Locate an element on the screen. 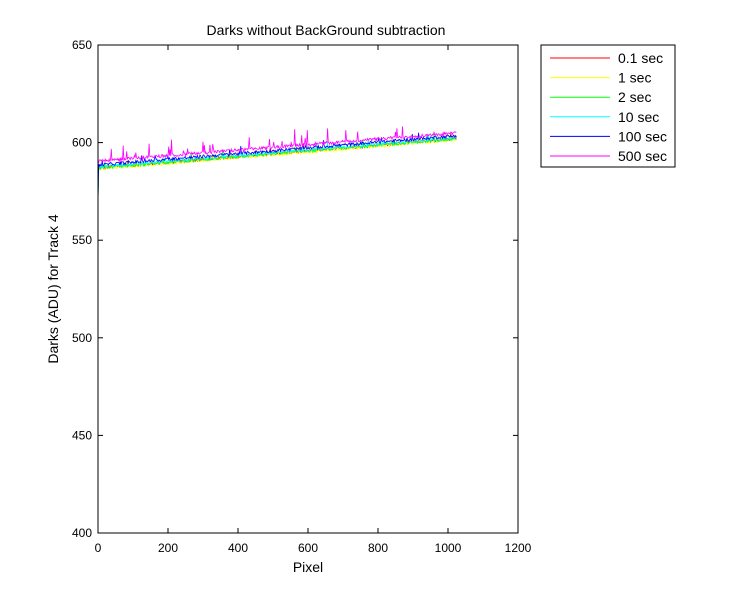  legend: 0.1 sec 1 sec 2 sec 10 sec 100 sec 500 sec is located at coordinates (608, 106).